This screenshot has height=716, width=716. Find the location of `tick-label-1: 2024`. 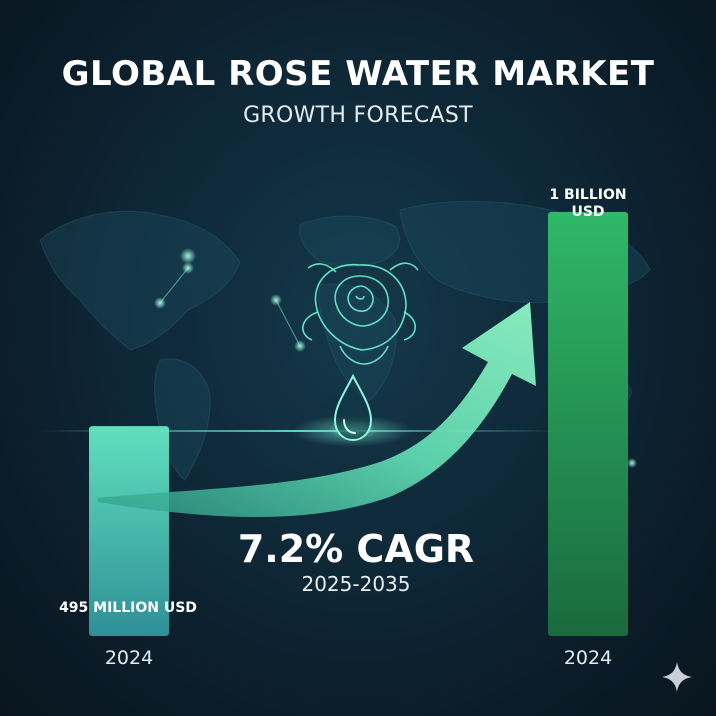

tick-label-1: 2024 is located at coordinates (588, 658).